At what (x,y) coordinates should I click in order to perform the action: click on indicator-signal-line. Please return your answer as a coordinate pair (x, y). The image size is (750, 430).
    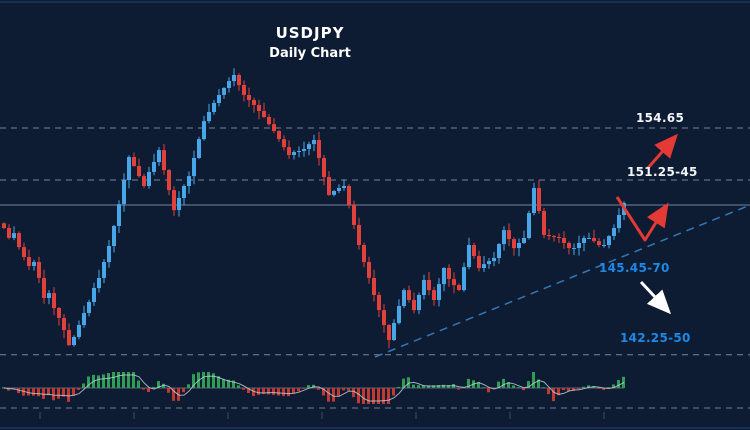
    Looking at the image, I should click on (314, 388).